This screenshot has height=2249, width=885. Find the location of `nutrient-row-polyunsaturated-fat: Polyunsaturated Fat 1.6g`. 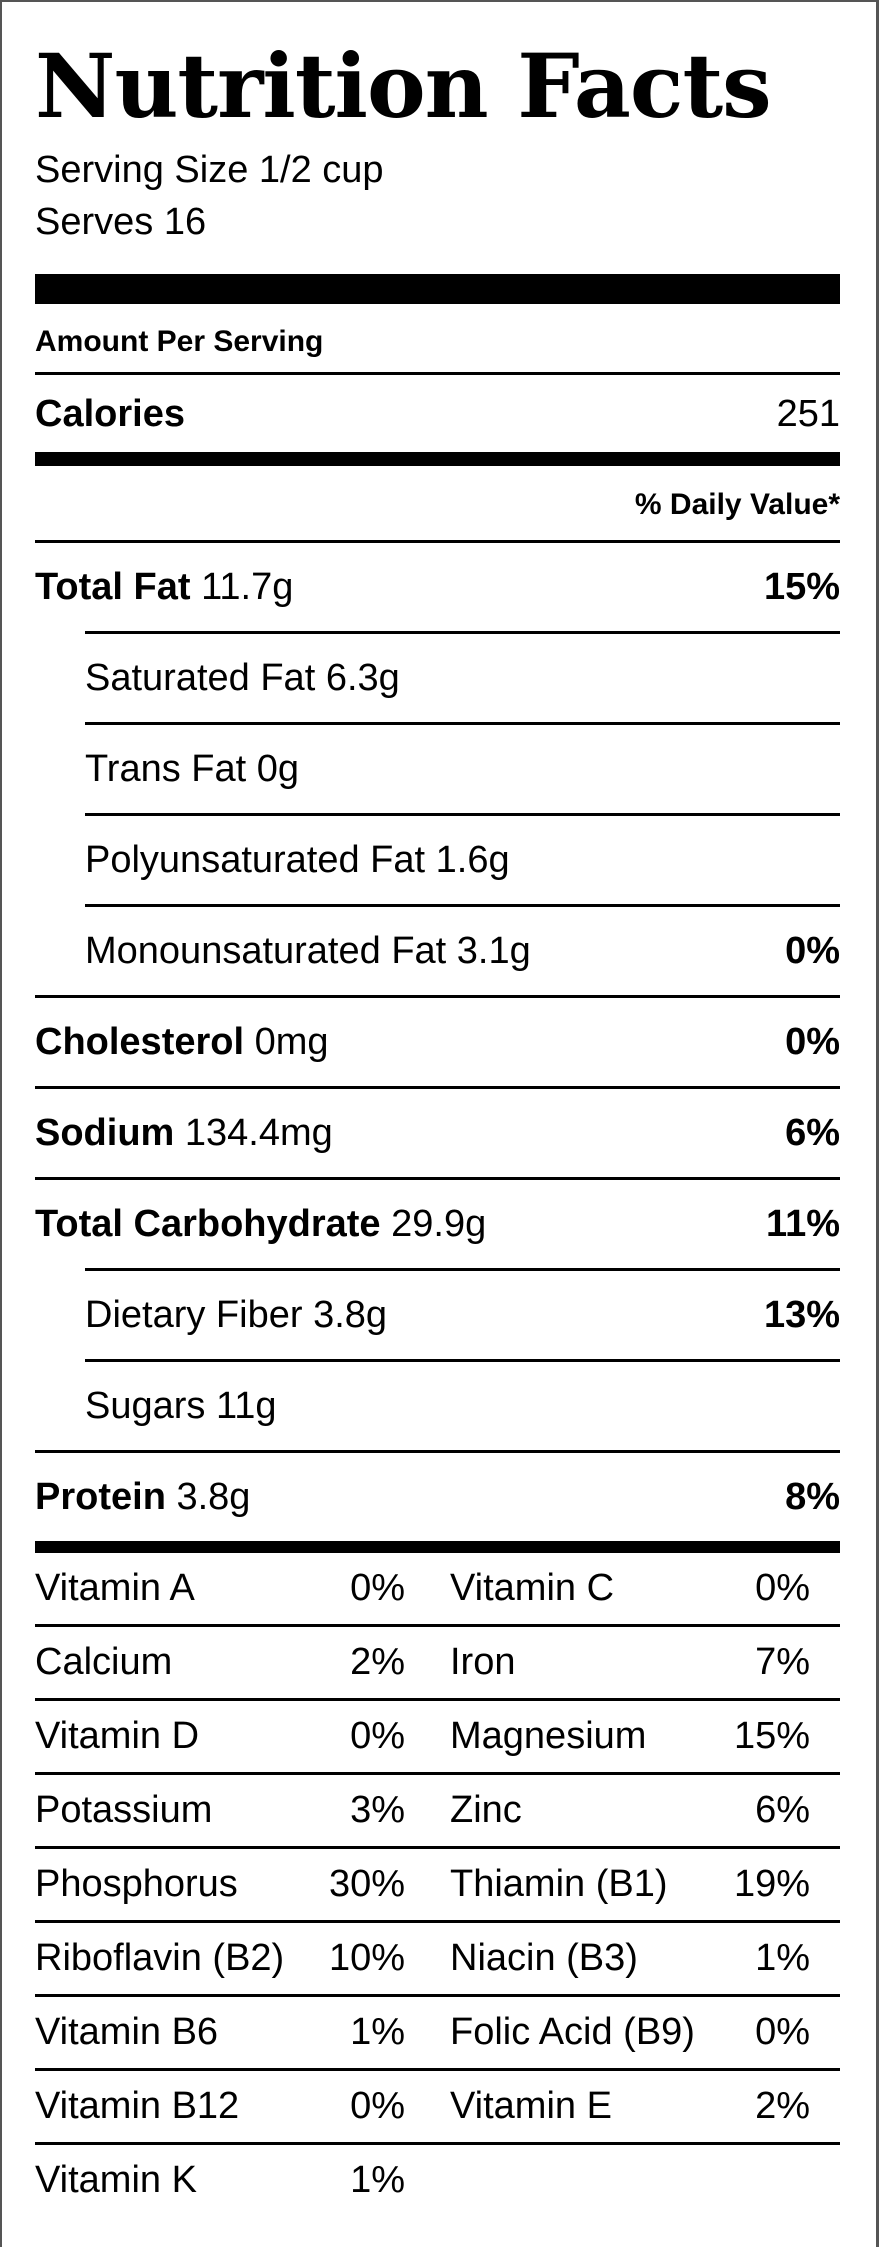

nutrient-row-polyunsaturated-fat: Polyunsaturated Fat 1.6g is located at coordinates (462, 860).